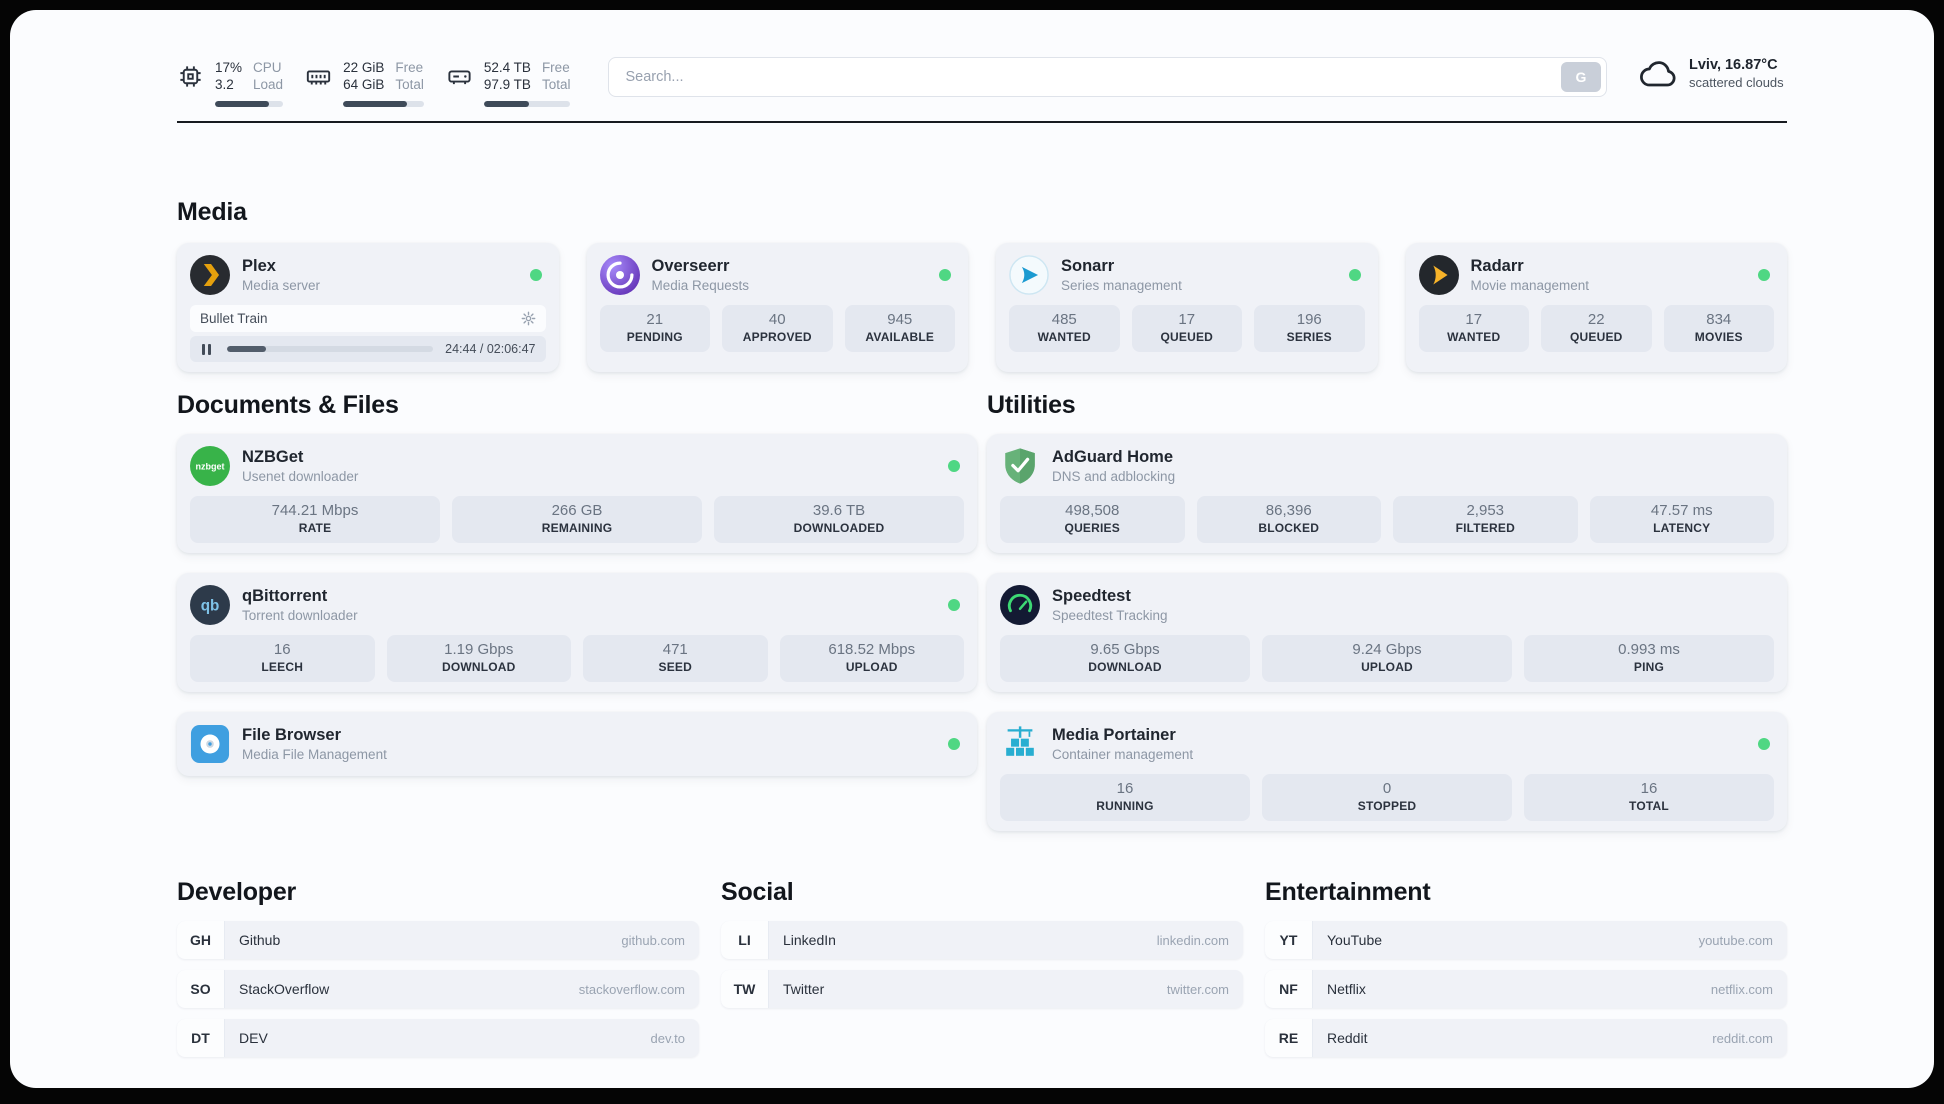 The height and width of the screenshot is (1104, 1944). I want to click on app-name: NZBGet, so click(273, 457).